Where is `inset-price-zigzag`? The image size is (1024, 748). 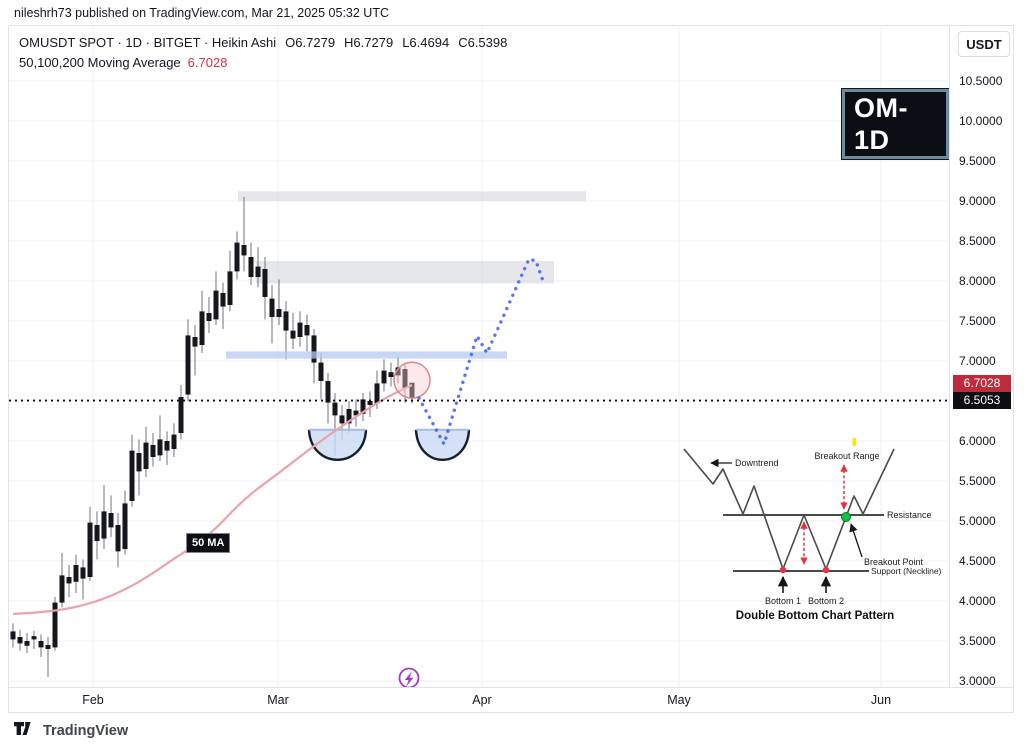
inset-price-zigzag is located at coordinates (789, 509).